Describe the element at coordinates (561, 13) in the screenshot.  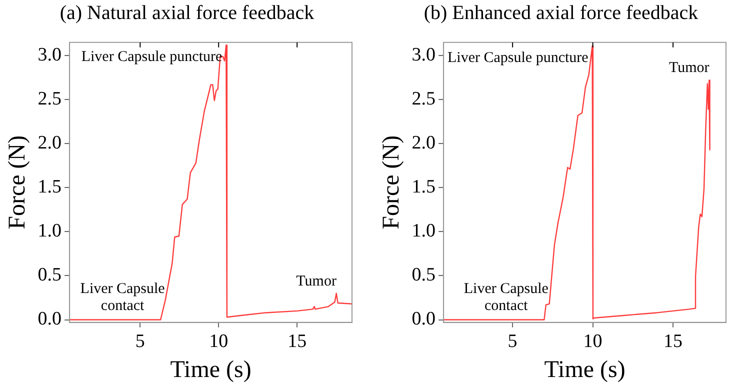
I see `chart-title: (b) Enhanced axial force feedback` at that location.